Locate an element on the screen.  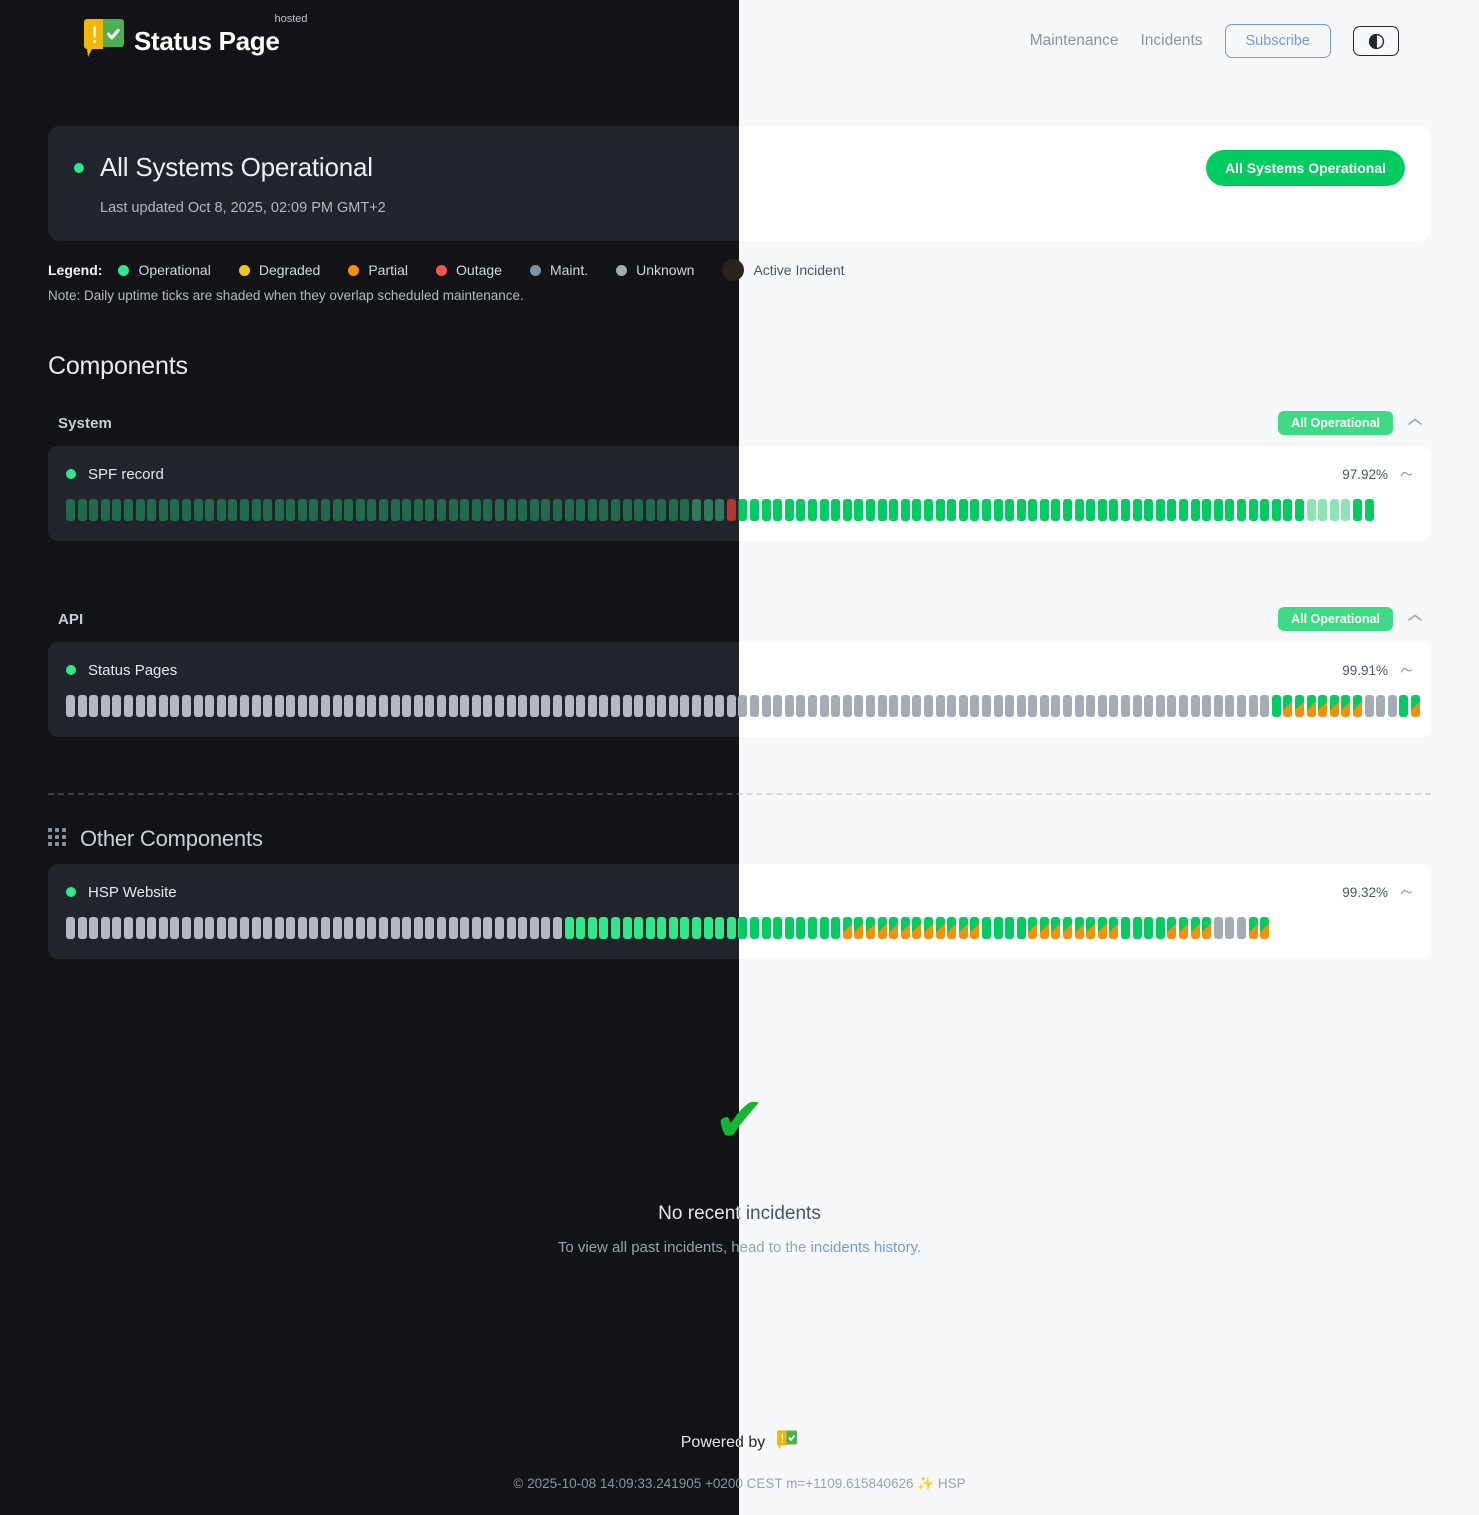
chevron-up-icon is located at coordinates (1415, 423).